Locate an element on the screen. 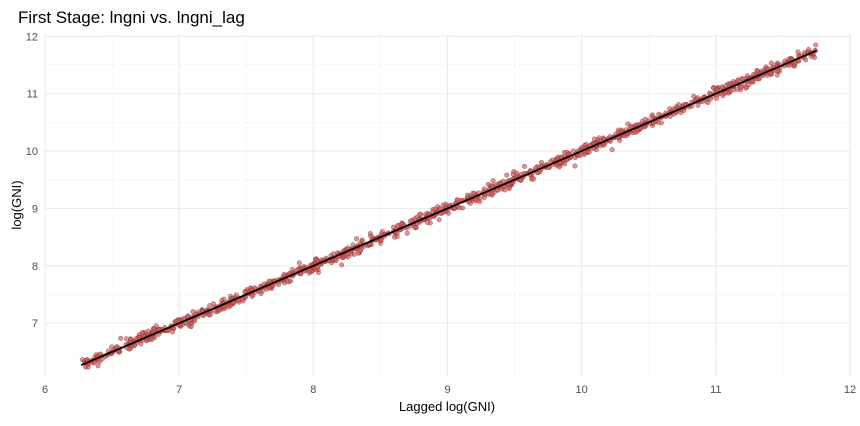 Image resolution: width=860 pixels, height=426 pixels. y-axis-ticks: 7 8 9 10 11 12 is located at coordinates (32, 180).